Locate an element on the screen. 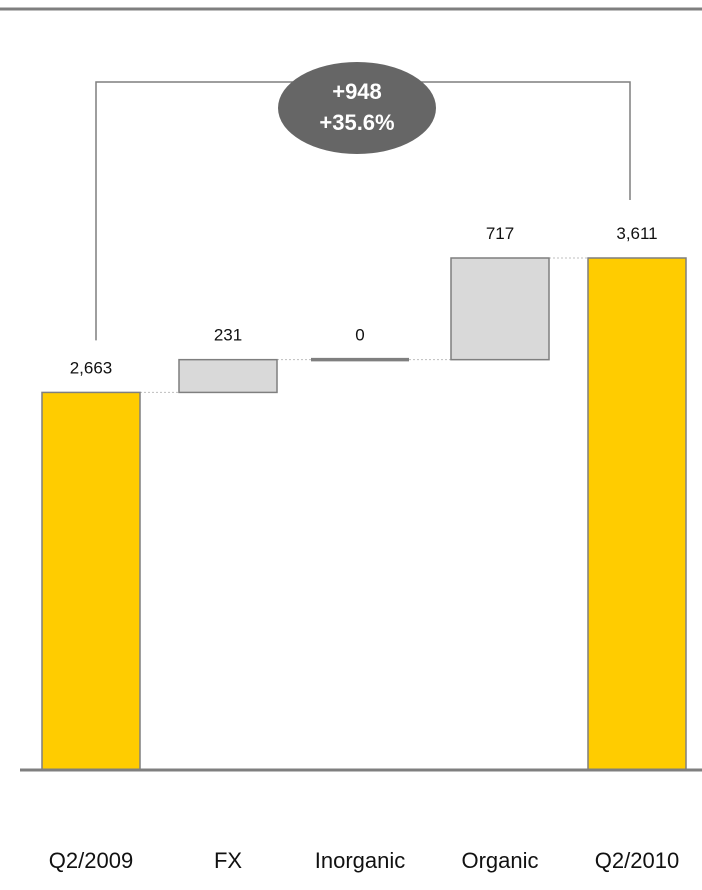 This screenshot has width=702, height=890. value-label-q2-2010: 3,611 is located at coordinates (636, 233).